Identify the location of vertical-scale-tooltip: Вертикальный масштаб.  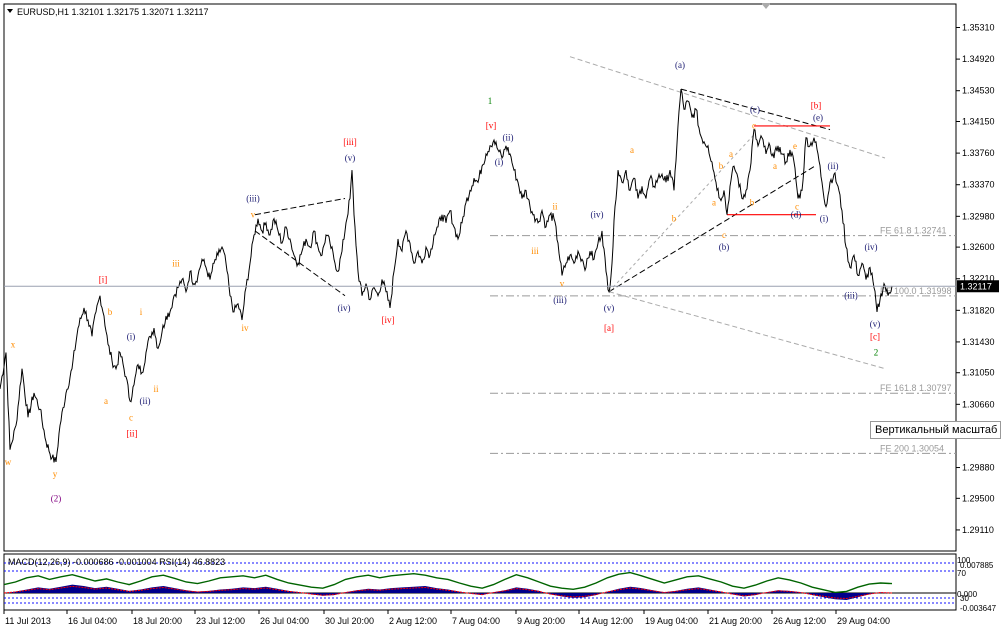
(935, 430).